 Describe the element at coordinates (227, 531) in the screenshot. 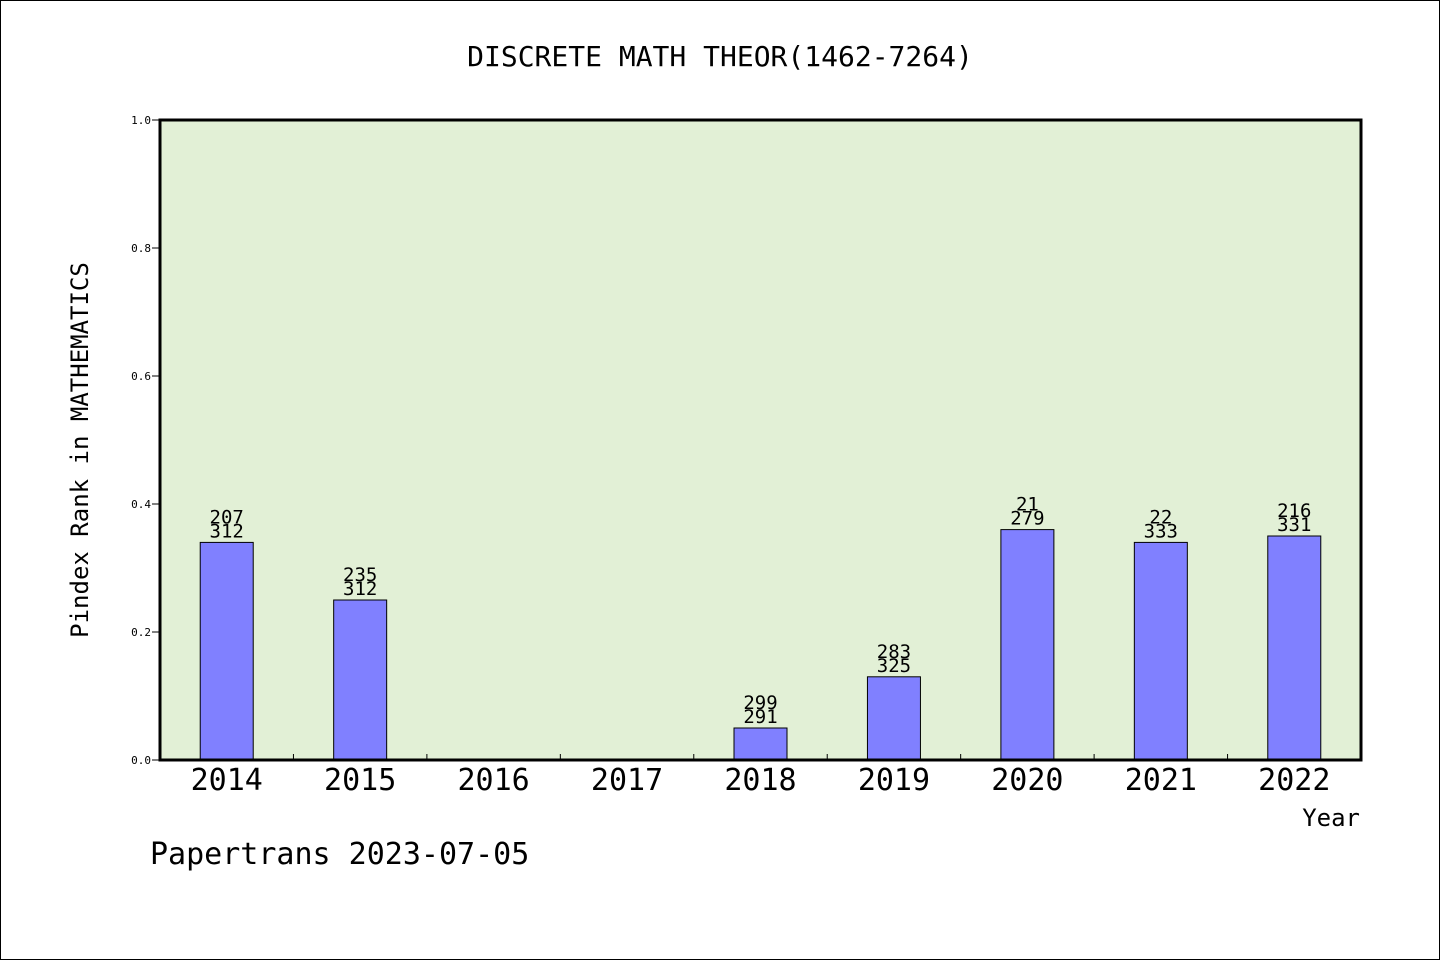

I see `bar-label-bottom-2014: 312` at that location.